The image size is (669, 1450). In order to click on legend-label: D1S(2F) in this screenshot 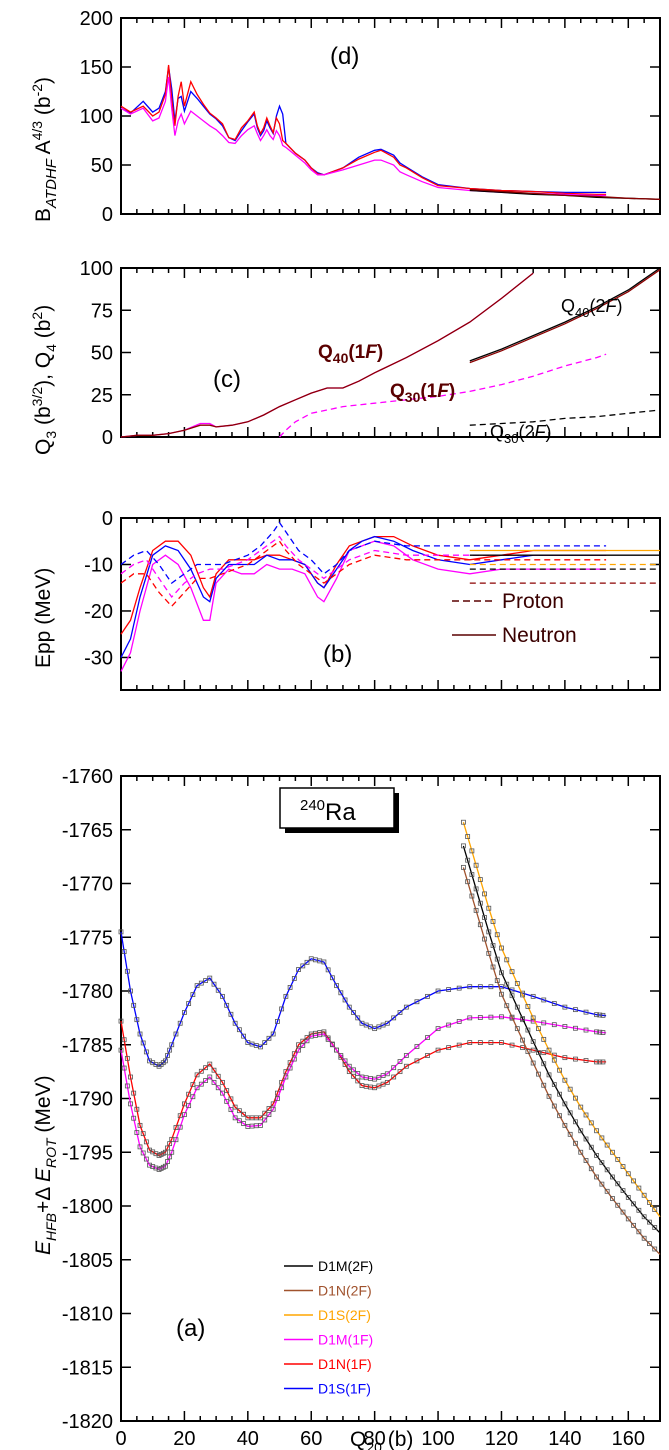, I will do `click(344, 1315)`.